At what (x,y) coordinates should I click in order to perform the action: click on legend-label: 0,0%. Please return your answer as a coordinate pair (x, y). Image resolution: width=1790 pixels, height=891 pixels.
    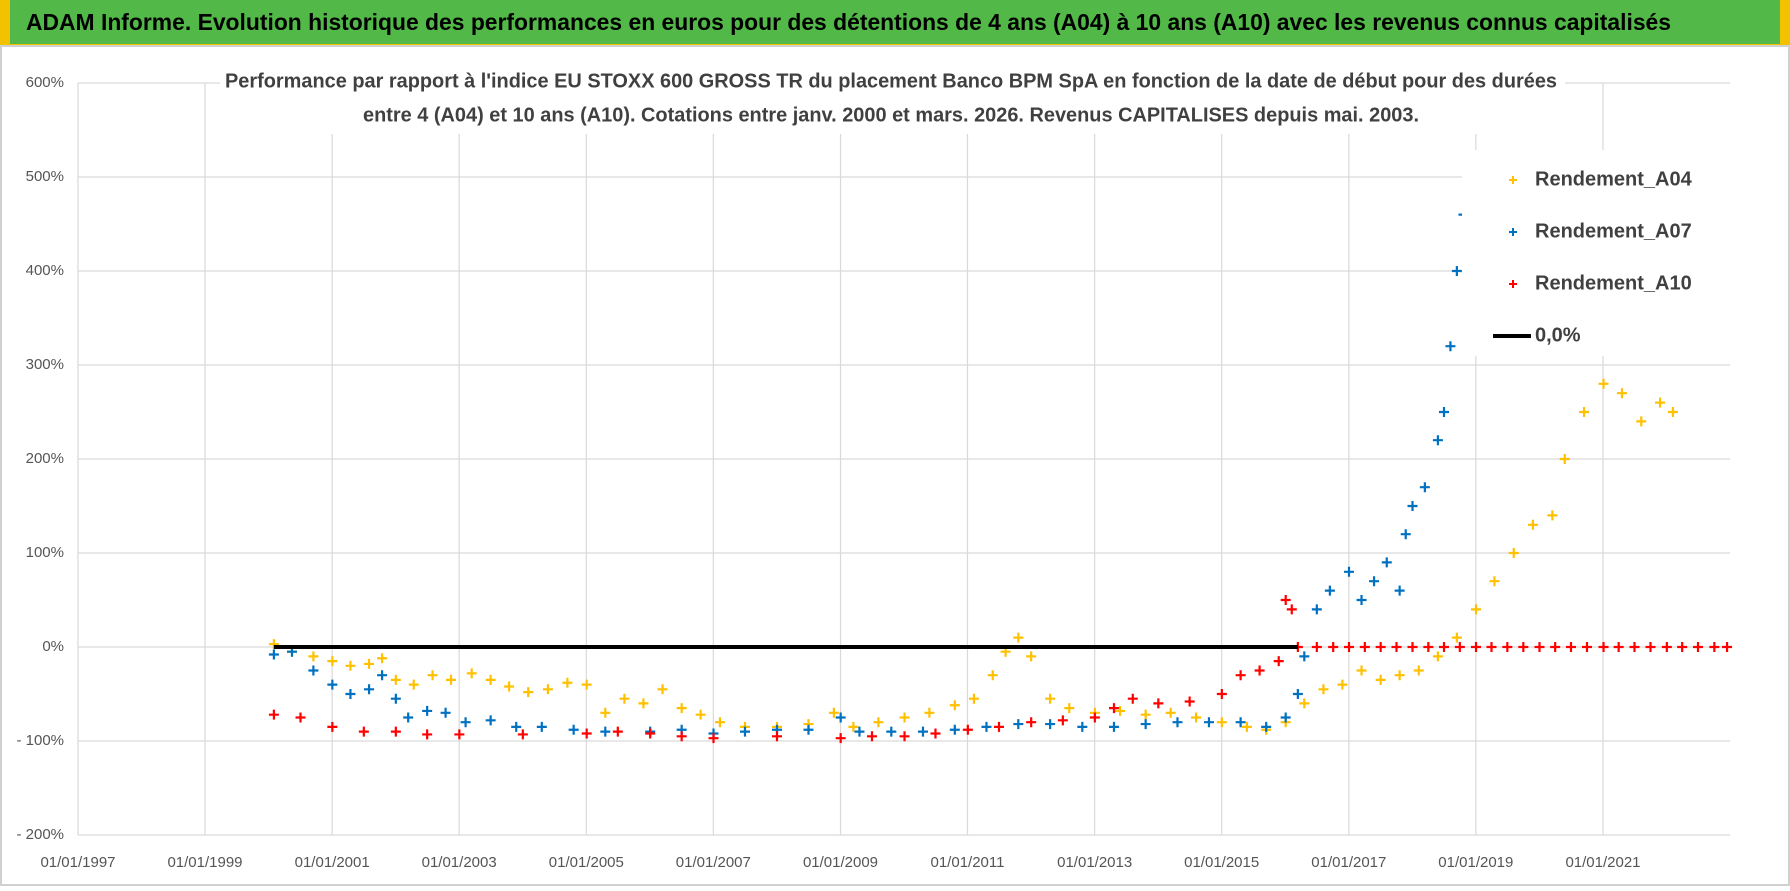
    Looking at the image, I should click on (1558, 335).